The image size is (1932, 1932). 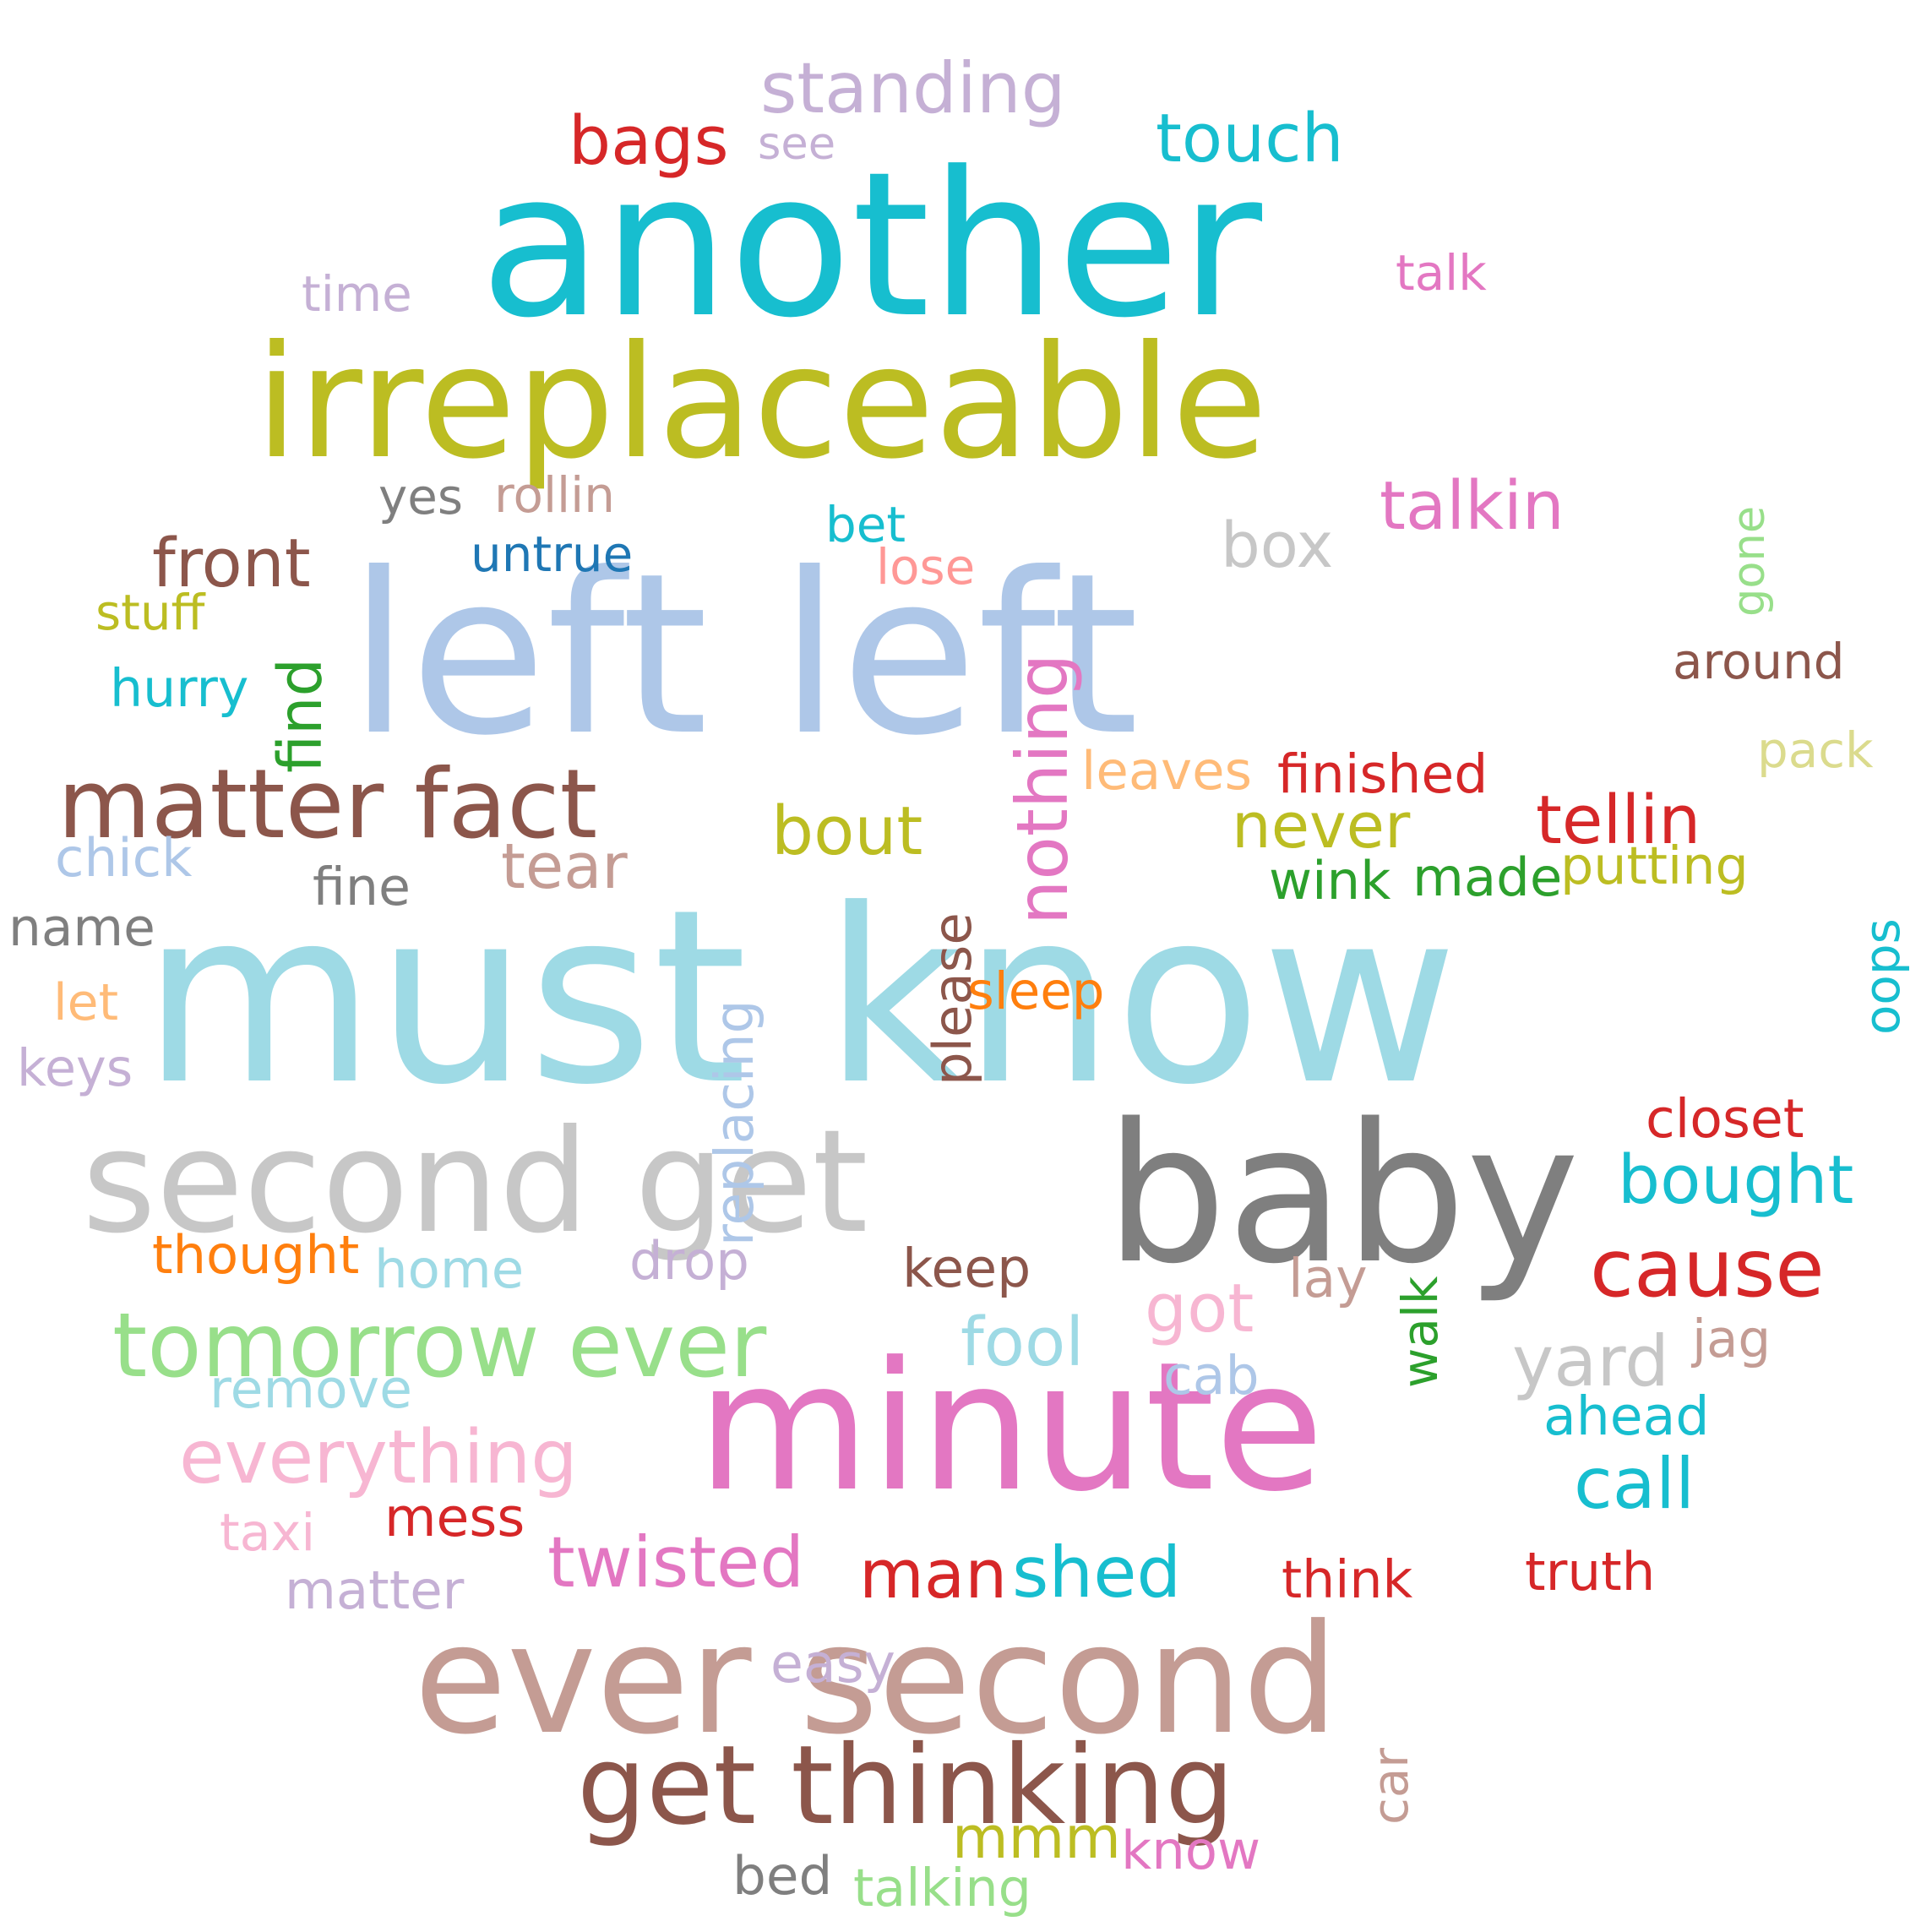 I want to click on word-jag: jag, so click(x=1731, y=1339).